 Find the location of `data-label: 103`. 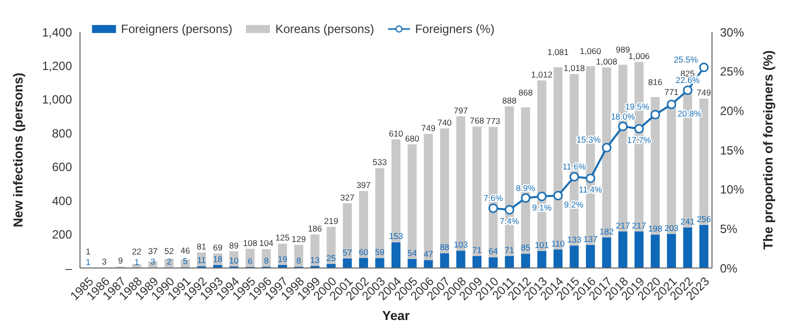

data-label: 103 is located at coordinates (461, 245).